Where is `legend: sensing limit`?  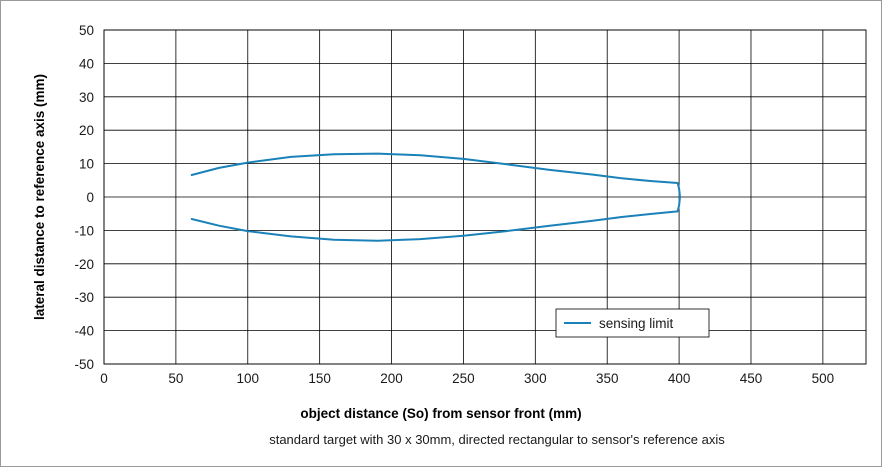
legend: sensing limit is located at coordinates (632, 323).